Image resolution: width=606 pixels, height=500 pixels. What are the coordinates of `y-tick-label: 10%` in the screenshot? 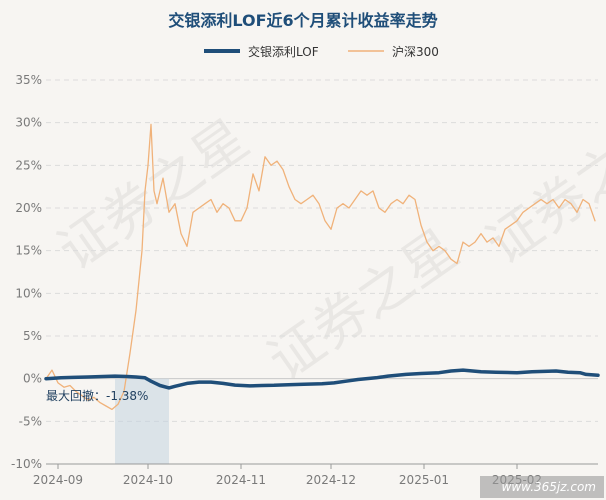 It's located at (28, 293).